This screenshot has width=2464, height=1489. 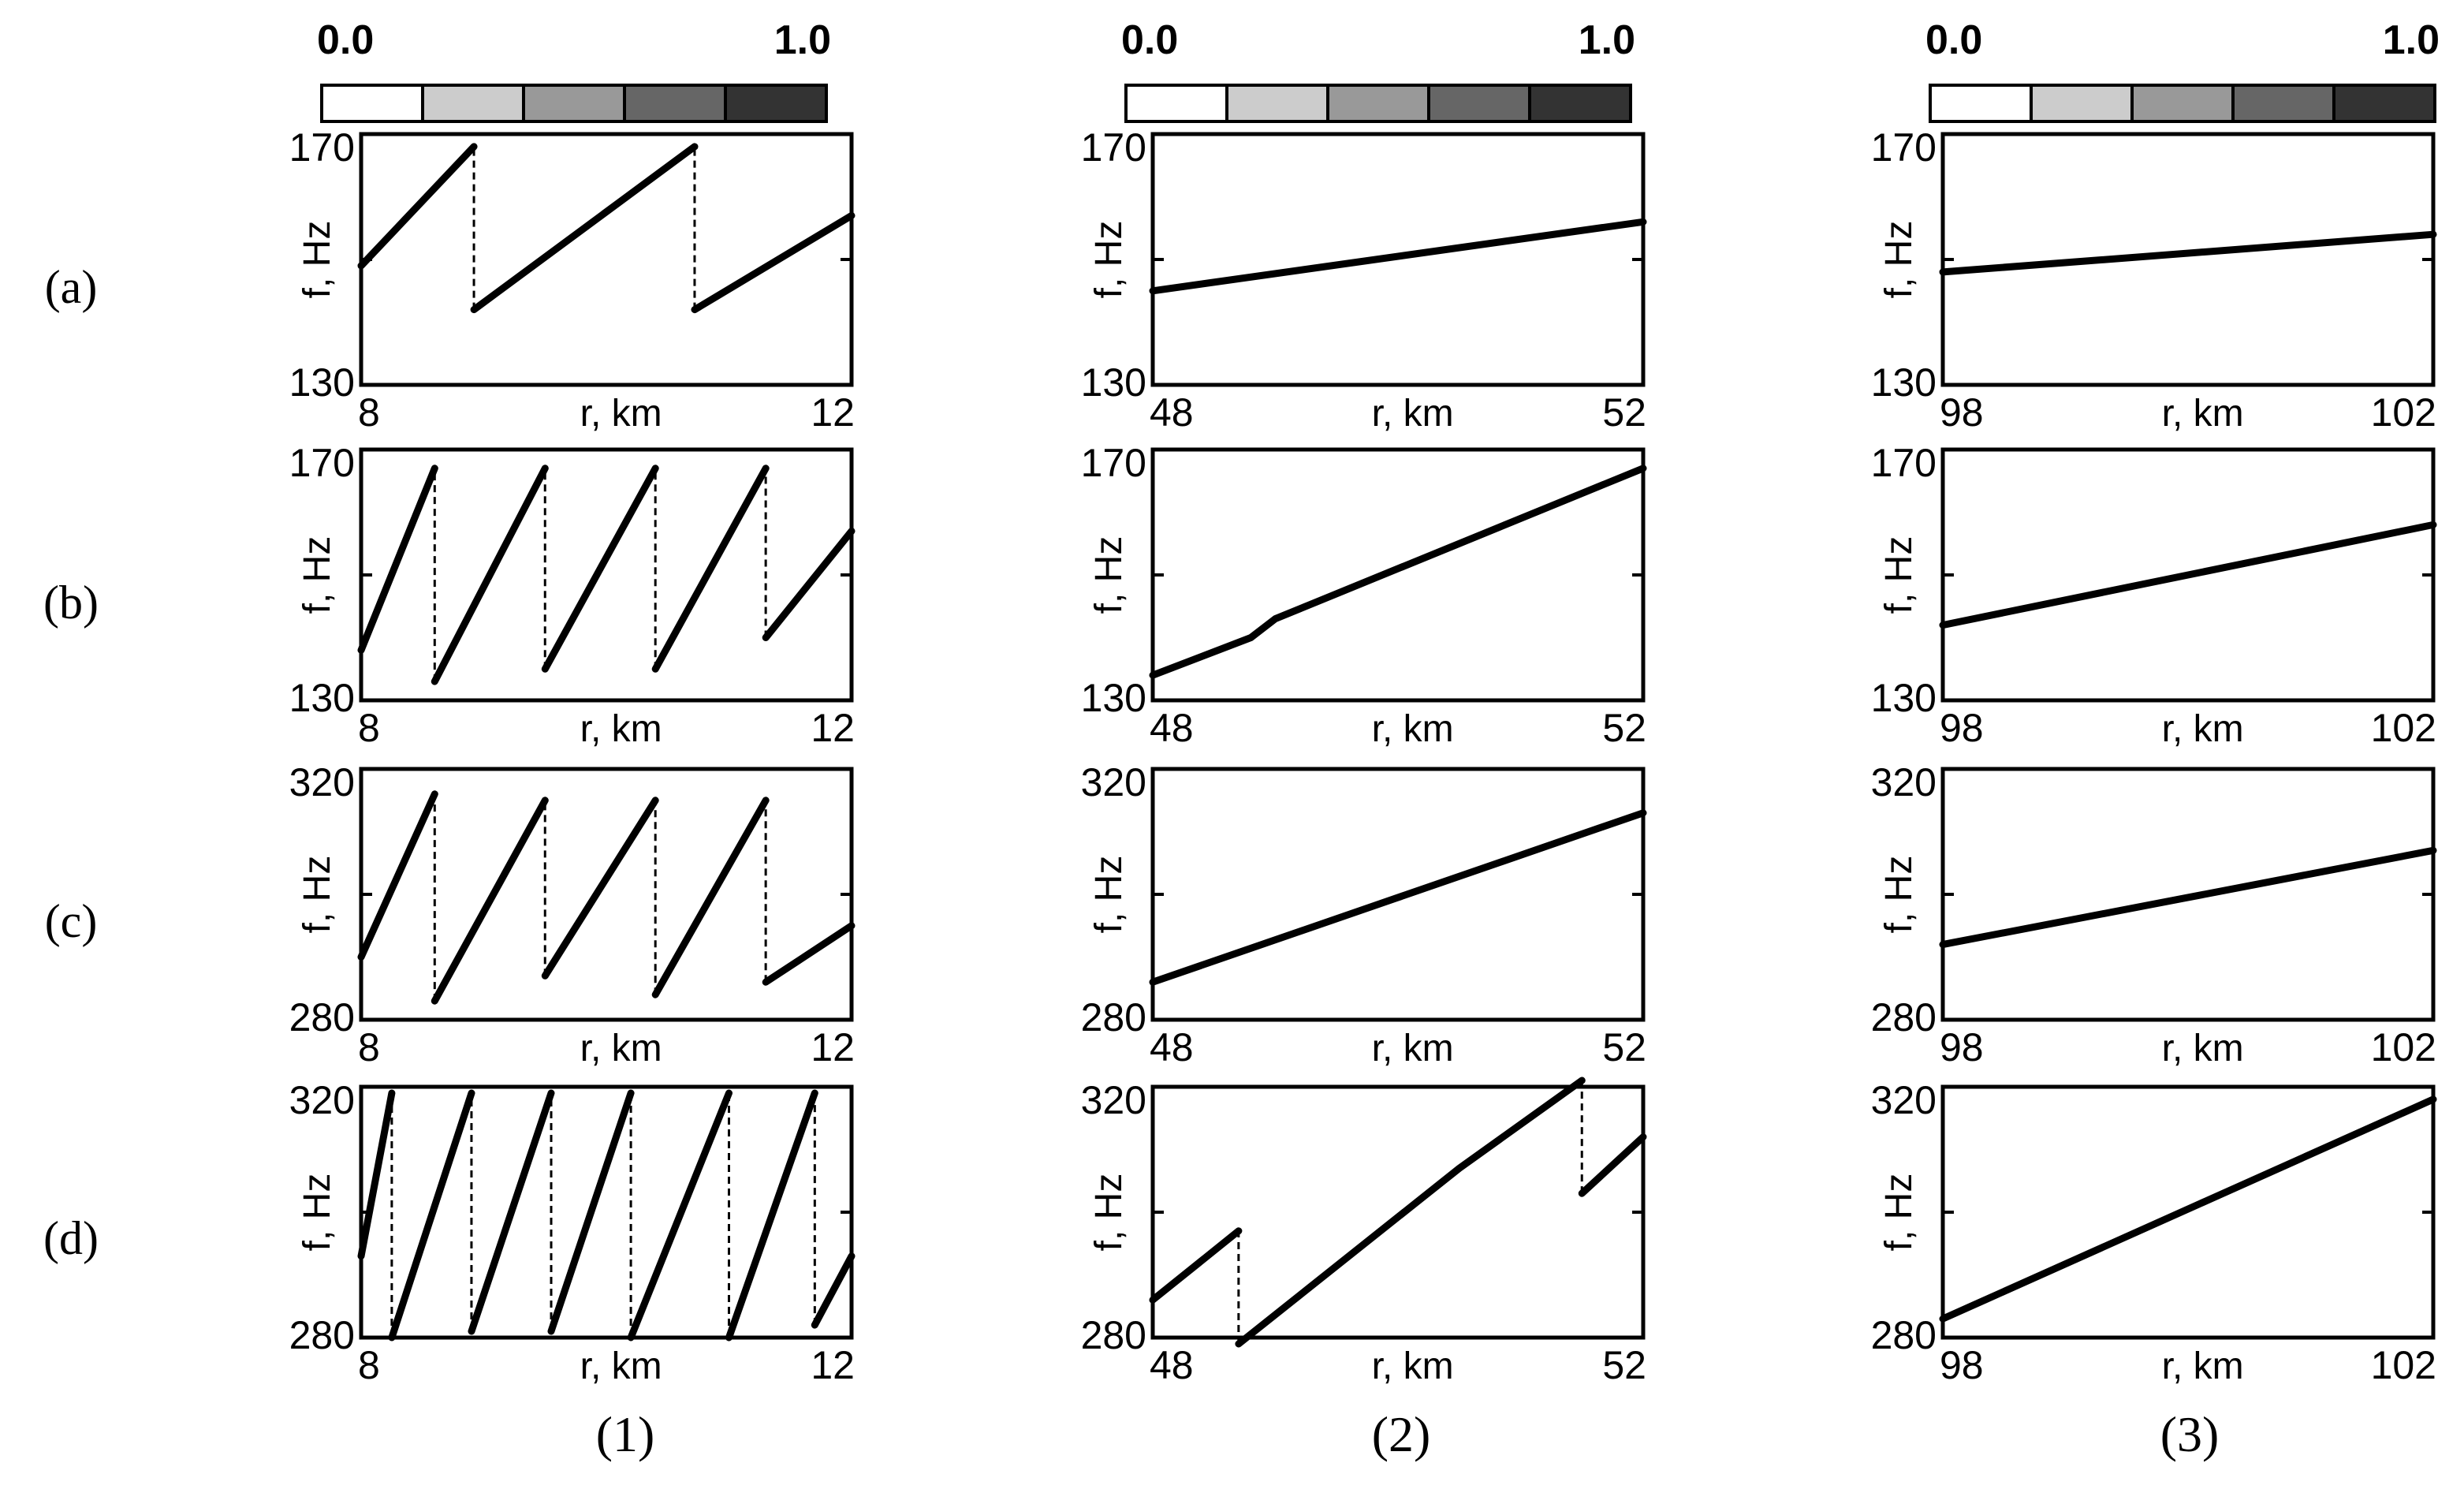 I want to click on panel-c1-ytick-label-max: 320, so click(x=322, y=782).